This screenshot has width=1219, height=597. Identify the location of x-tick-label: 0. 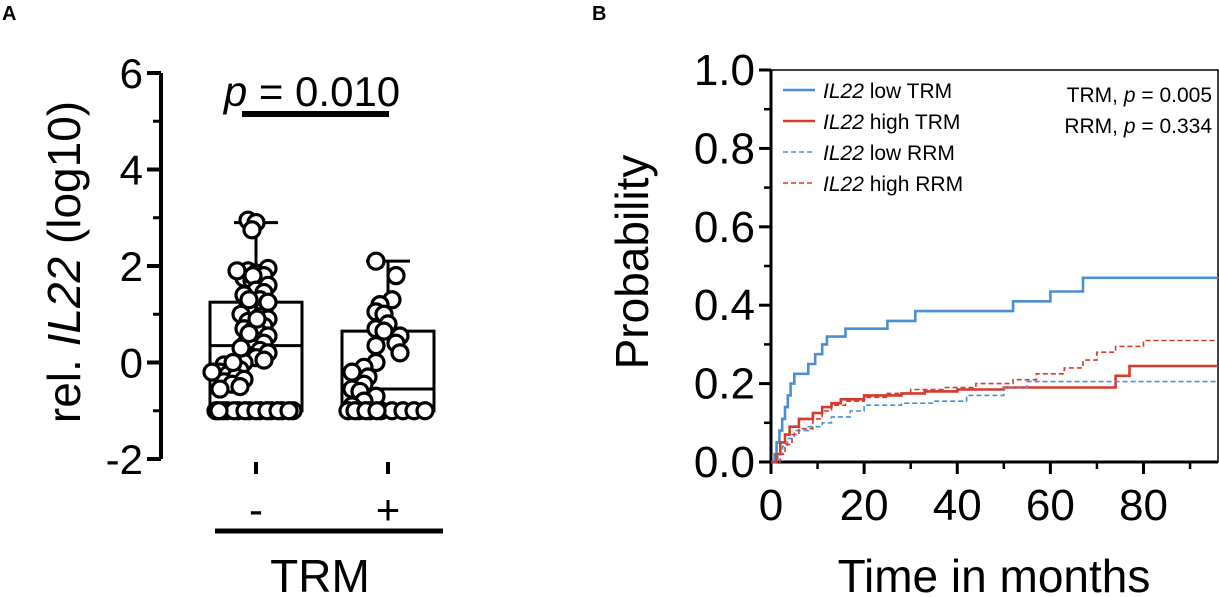
(771, 505).